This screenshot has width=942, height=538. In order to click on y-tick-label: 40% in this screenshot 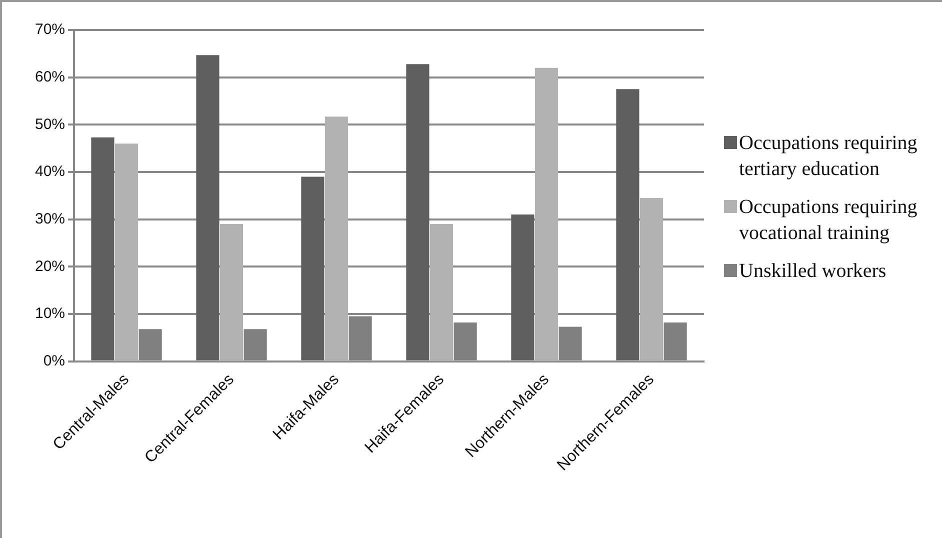, I will do `click(50, 171)`.